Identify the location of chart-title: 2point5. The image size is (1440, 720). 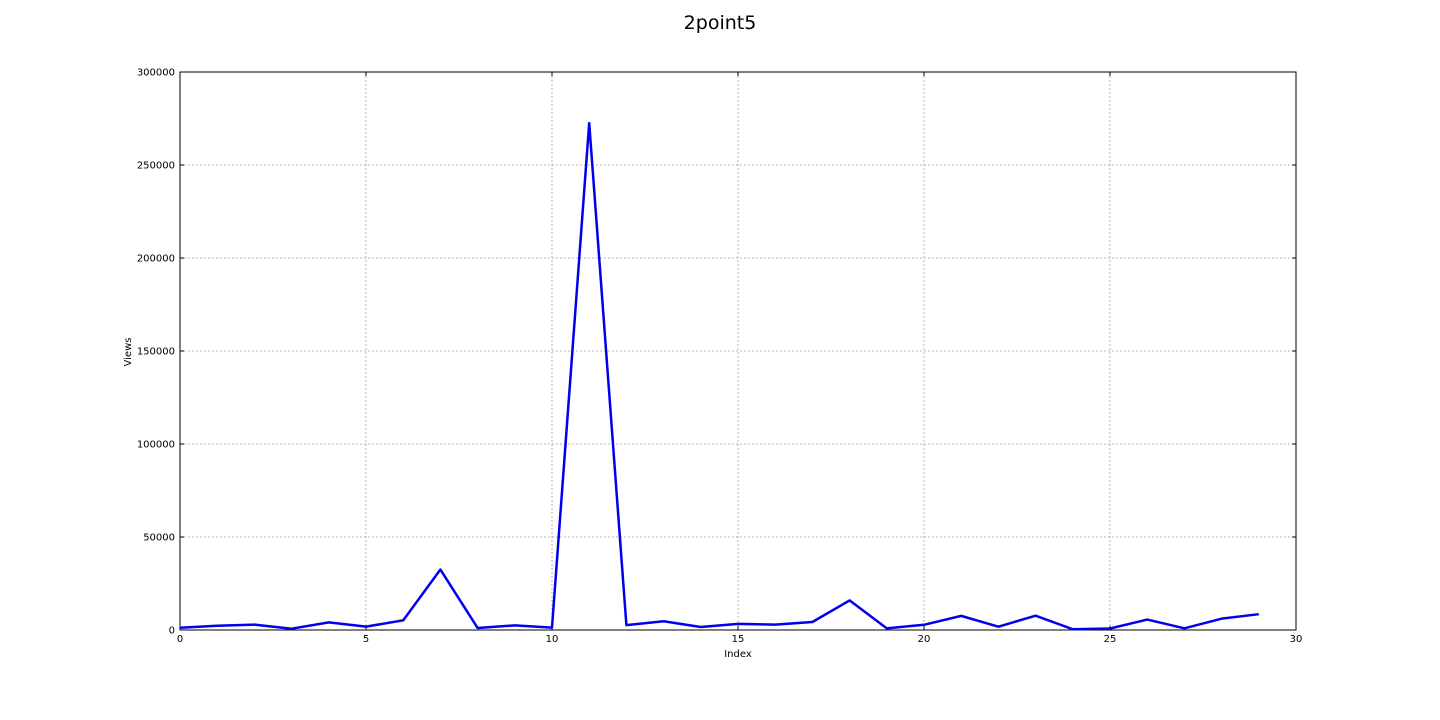
(720, 23).